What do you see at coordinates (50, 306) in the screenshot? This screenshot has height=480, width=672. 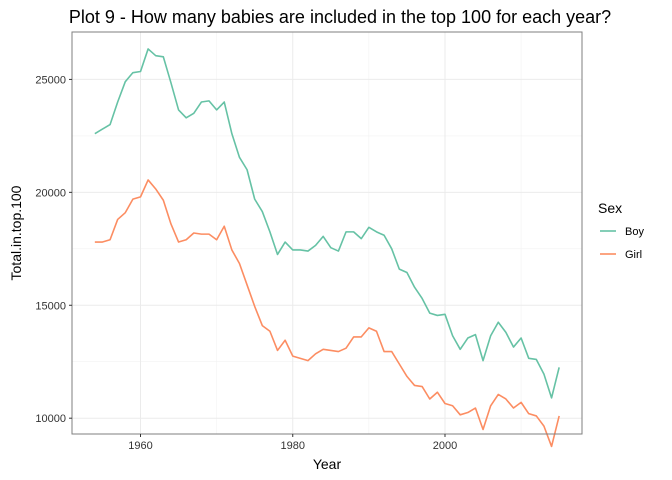 I see `y-tick-label: 15000` at bounding box center [50, 306].